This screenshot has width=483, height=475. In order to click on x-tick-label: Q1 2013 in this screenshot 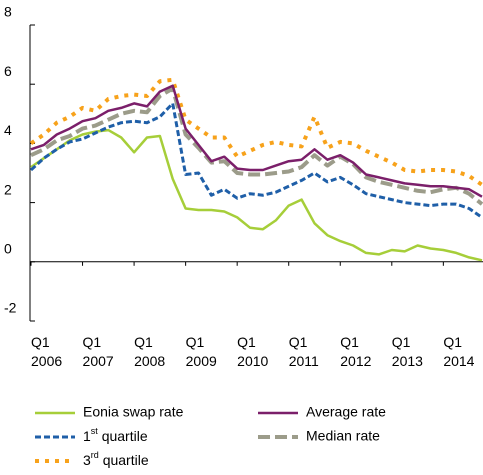, I will do `click(407, 351)`.